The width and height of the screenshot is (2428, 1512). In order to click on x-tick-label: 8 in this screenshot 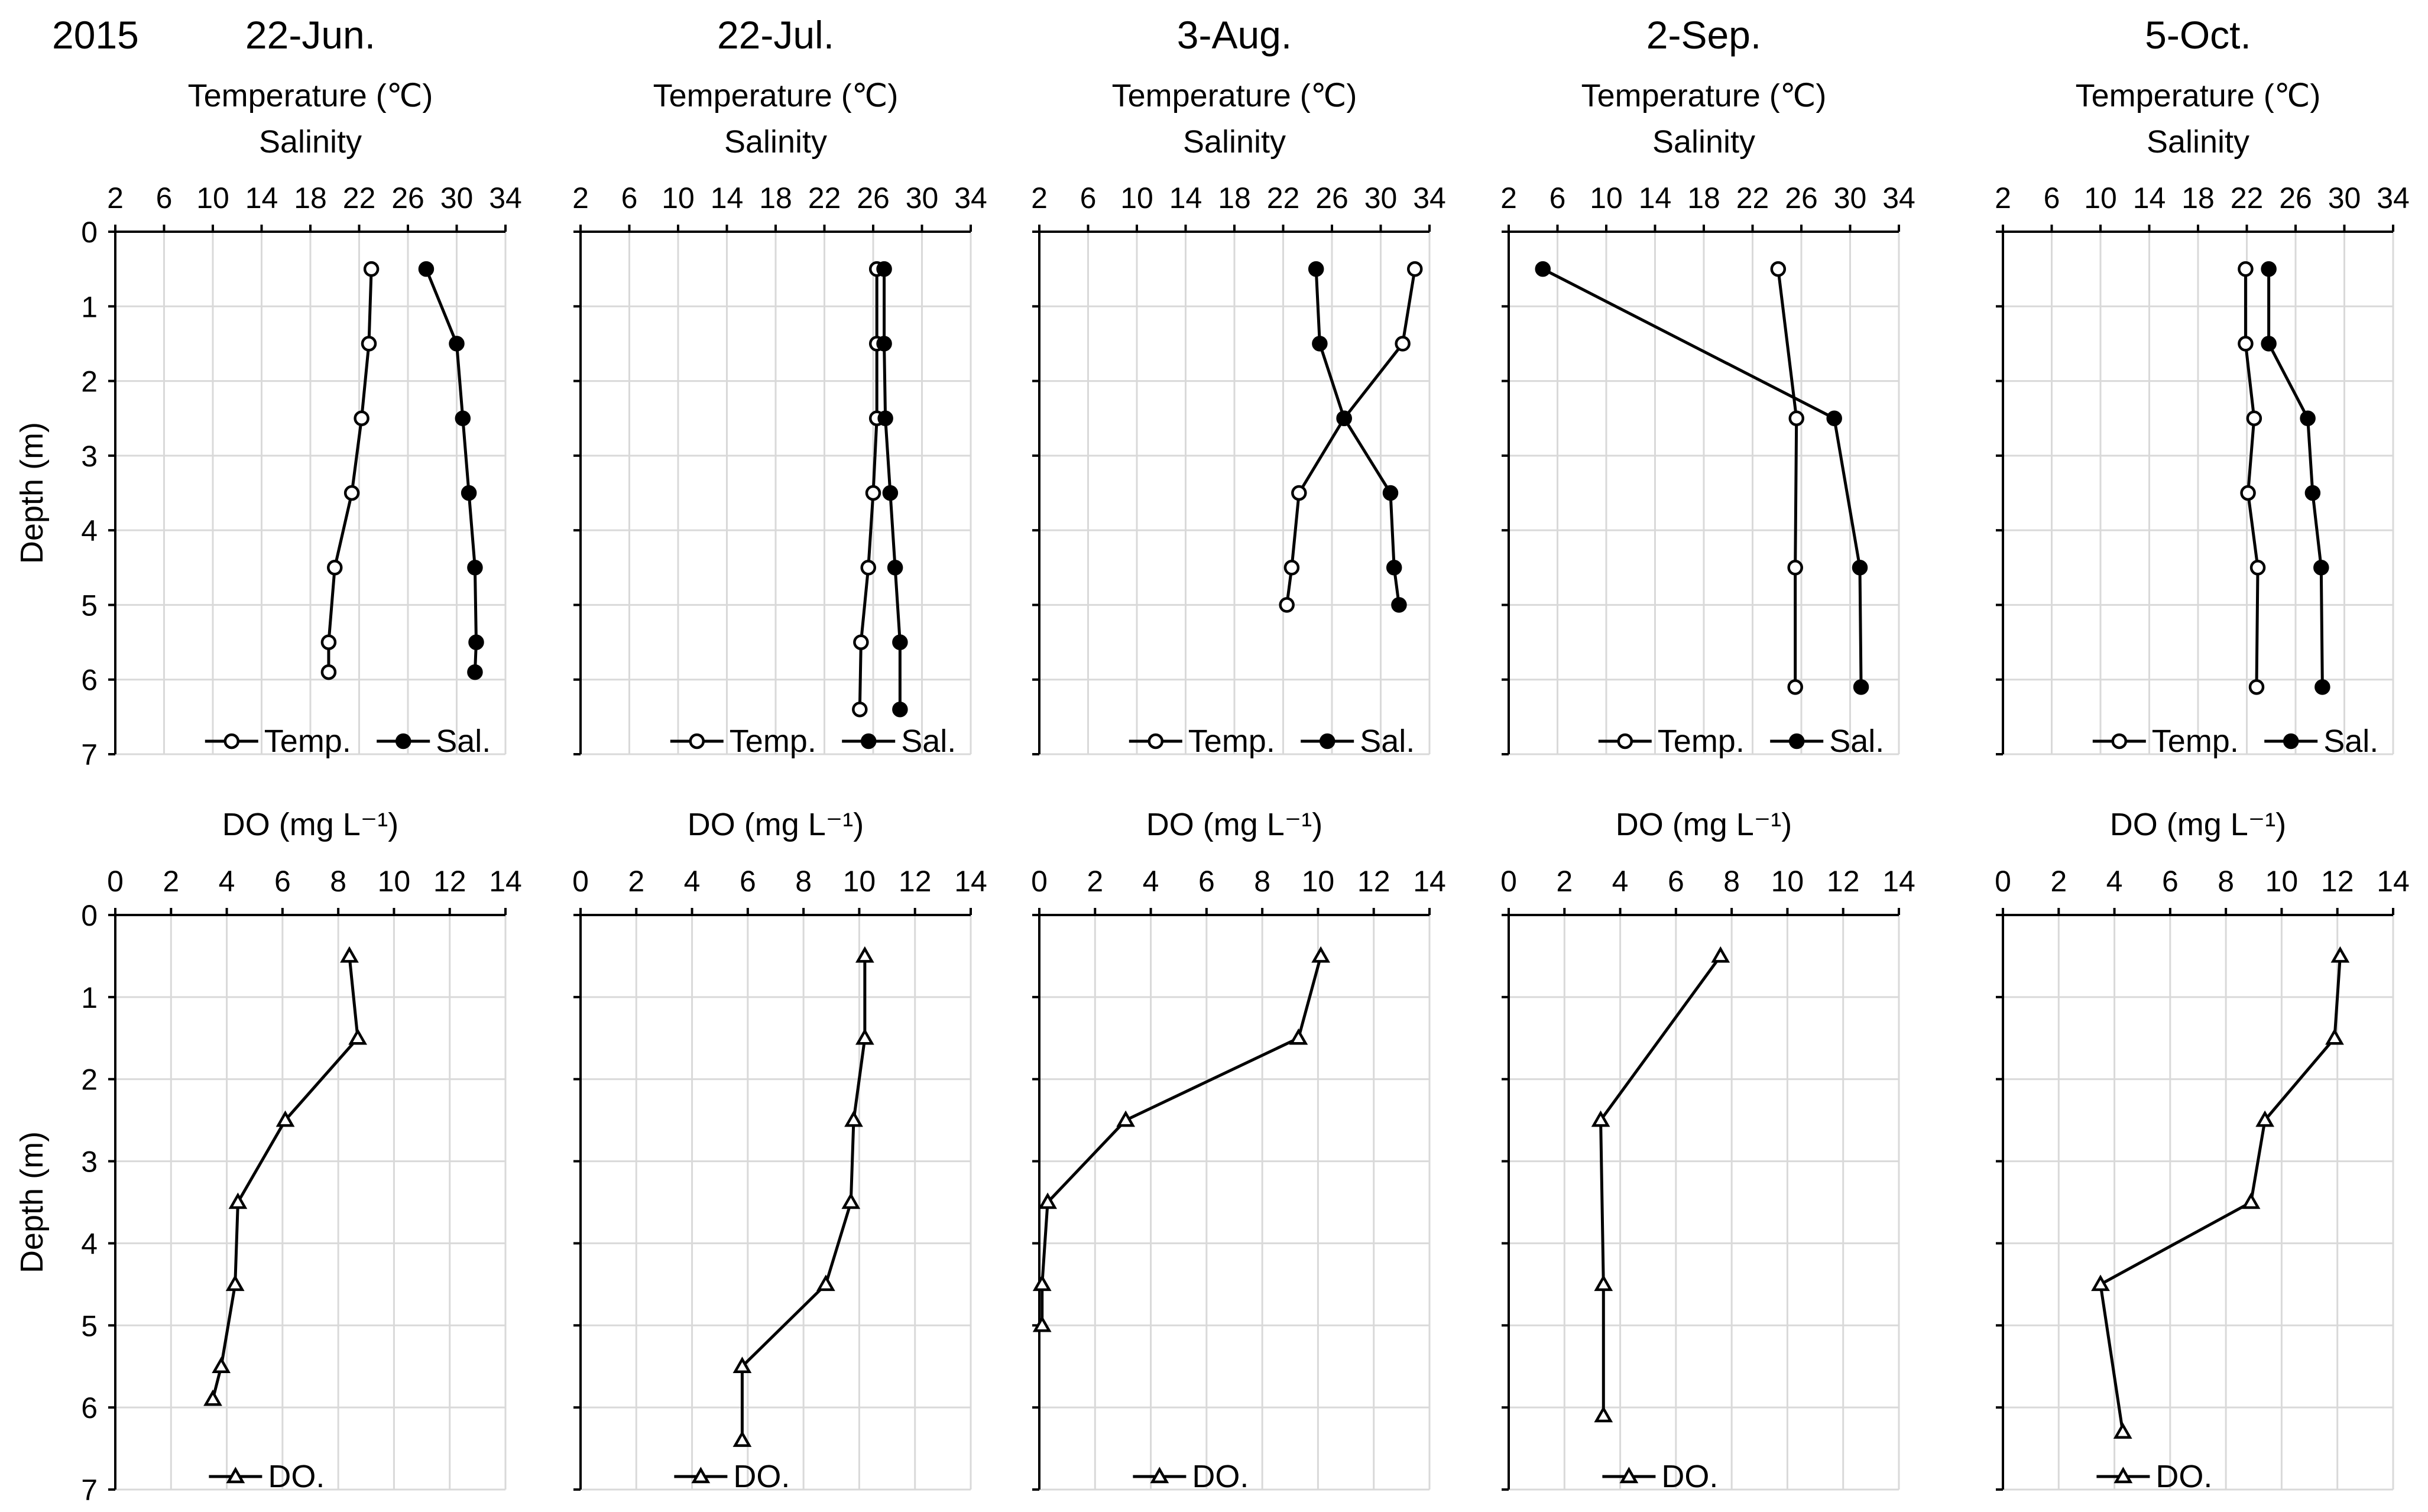, I will do `click(803, 882)`.